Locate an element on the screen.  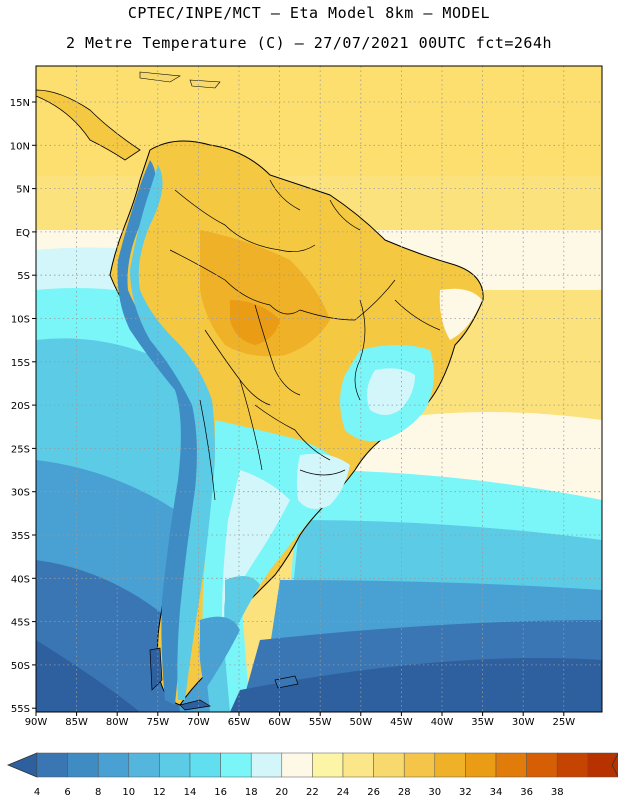
lat-label-20s: 20S is located at coordinates (20, 406).